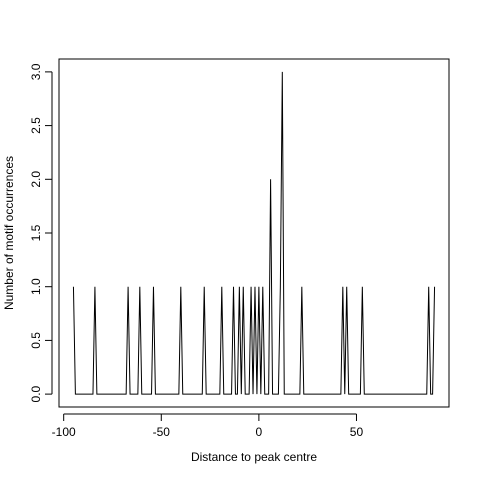  I want to click on x-tick-label: -100, so click(64, 432).